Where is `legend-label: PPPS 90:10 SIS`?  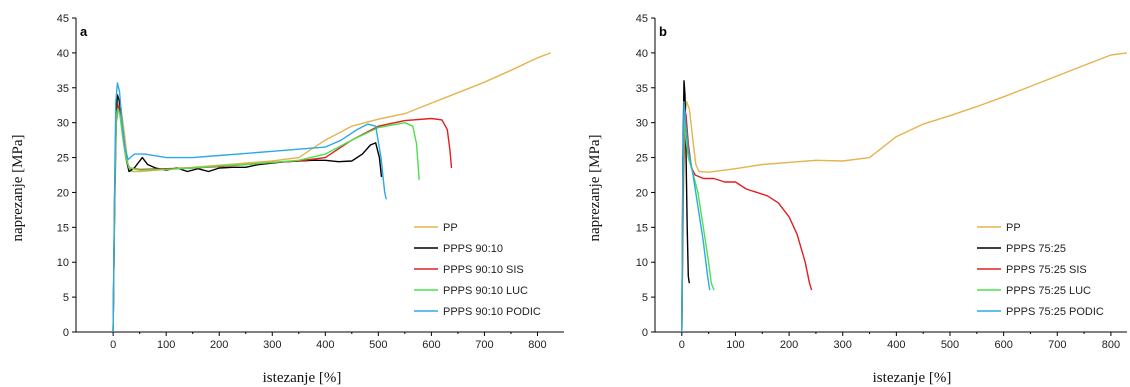 legend-label: PPPS 90:10 SIS is located at coordinates (483, 270).